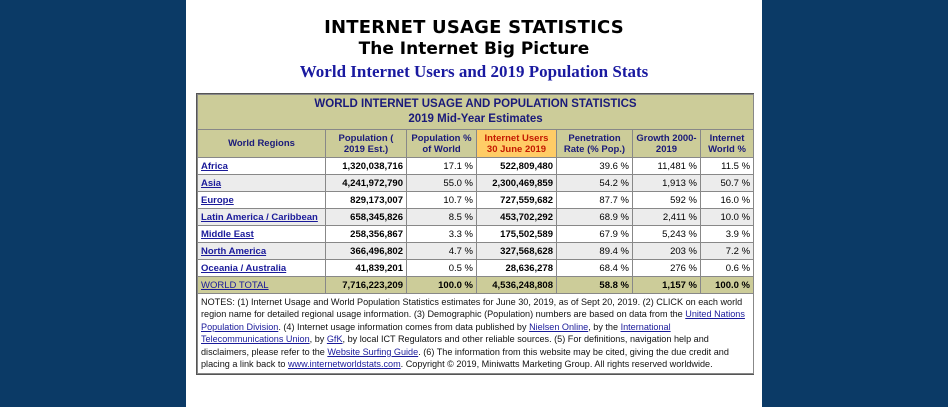 This screenshot has width=948, height=407. Describe the element at coordinates (516, 285) in the screenshot. I see `cell-users: 4,536,248,808` at that location.